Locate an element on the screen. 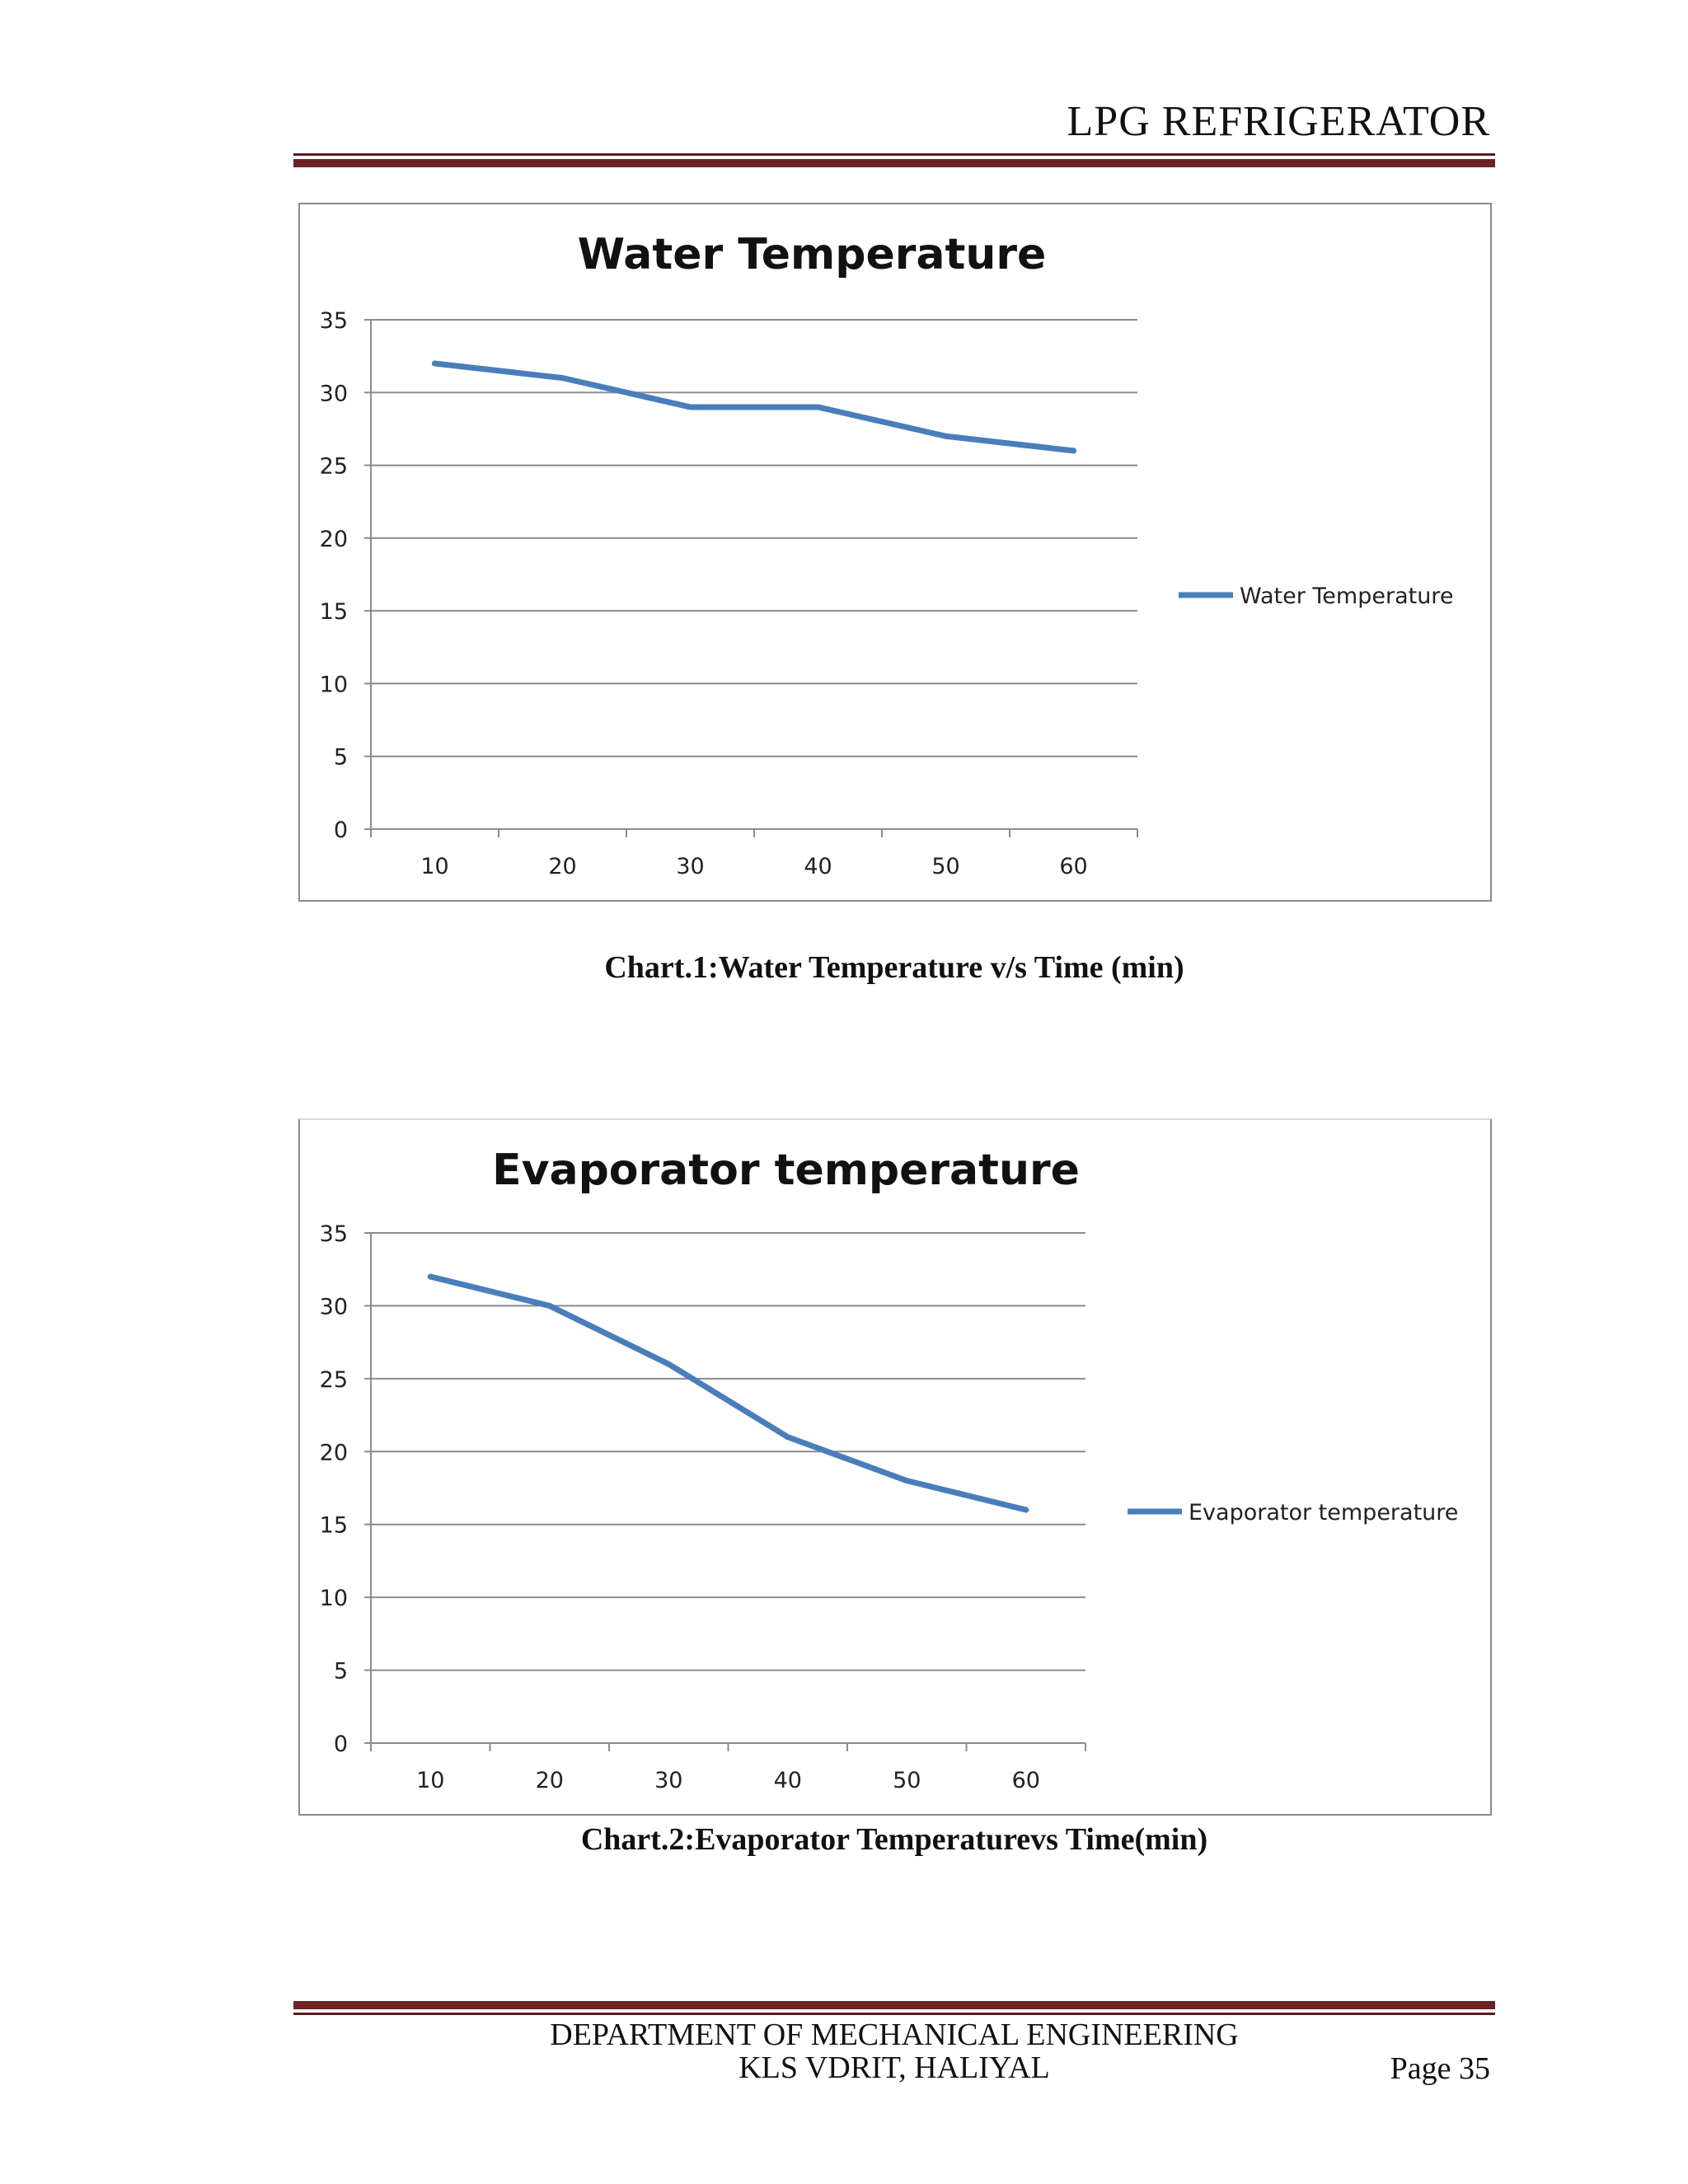 The image size is (1688, 2184). chart-1-caption: Chart.1:Water Temperature v/s Time (min) is located at coordinates (894, 967).